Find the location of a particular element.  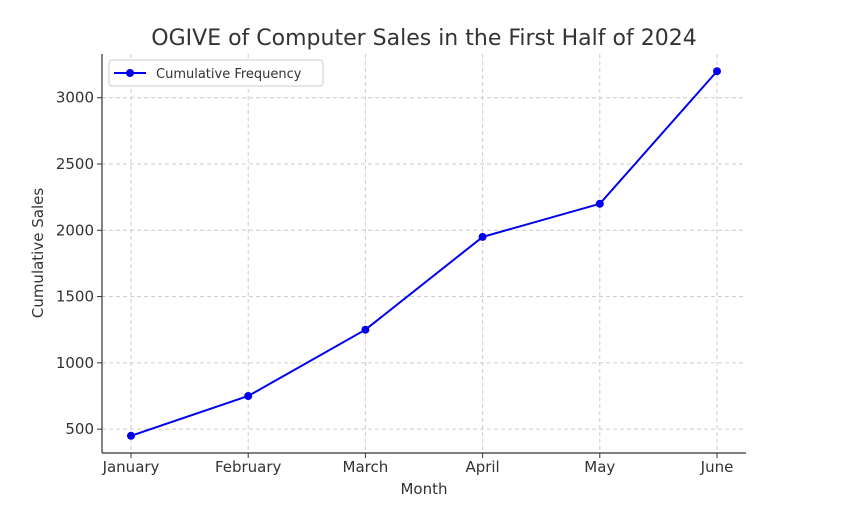

x-tick-label: February is located at coordinates (248, 467).